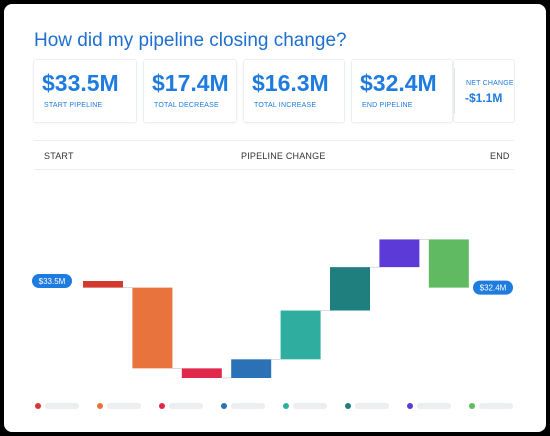 This screenshot has height=436, width=550. What do you see at coordinates (290, 83) in the screenshot?
I see `kpi-increase-value: $16.3M` at bounding box center [290, 83].